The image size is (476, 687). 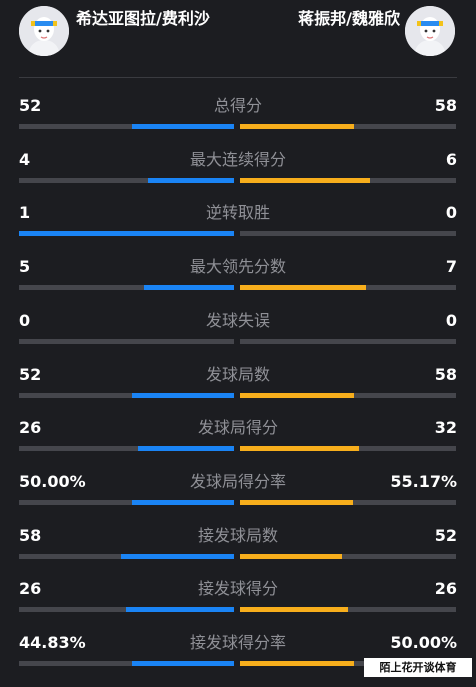 What do you see at coordinates (238, 553) in the screenshot?
I see `stat-row: 接发球局数 58 52` at bounding box center [238, 553].